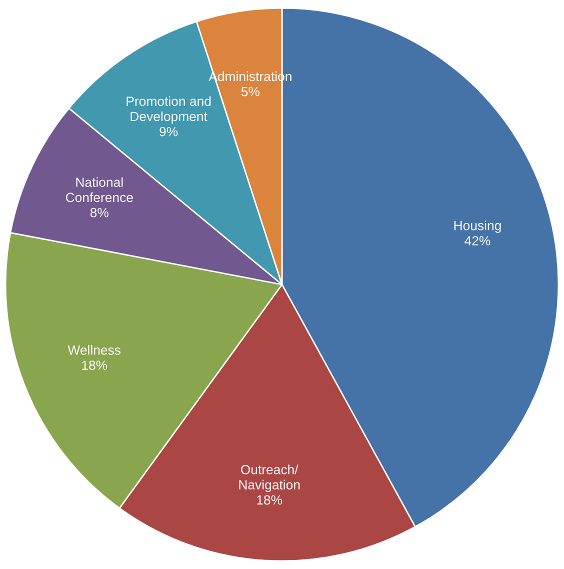  Describe the element at coordinates (250, 91) in the screenshot. I see `data-label: 5%` at that location.